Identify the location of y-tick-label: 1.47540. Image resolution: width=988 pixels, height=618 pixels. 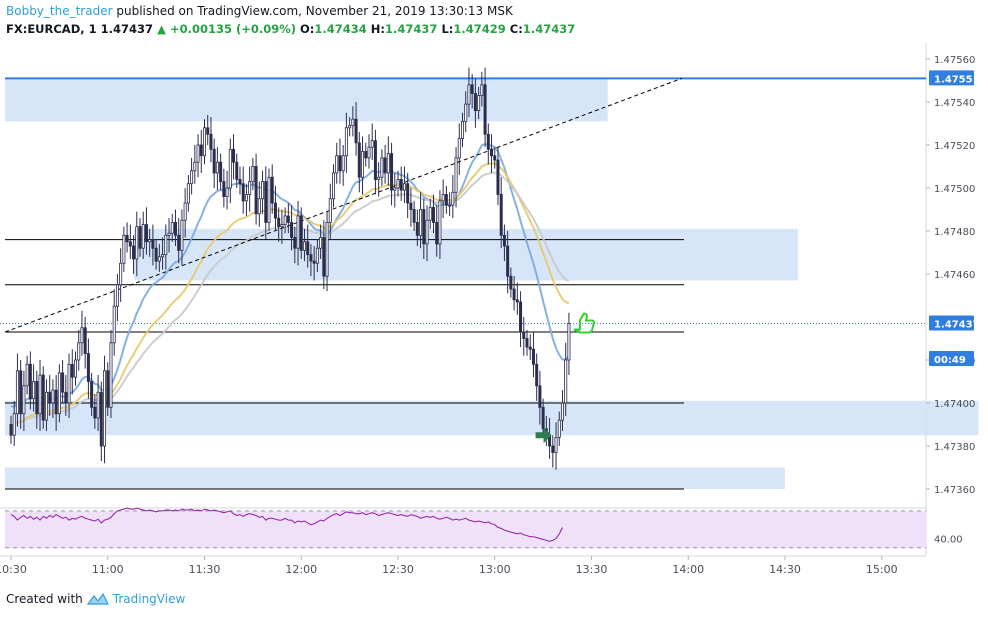
(954, 103).